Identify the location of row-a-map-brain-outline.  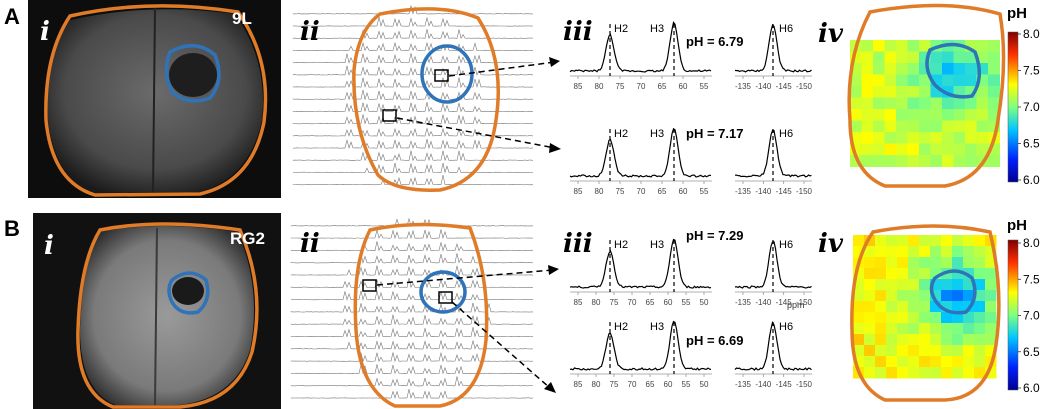
(926, 95).